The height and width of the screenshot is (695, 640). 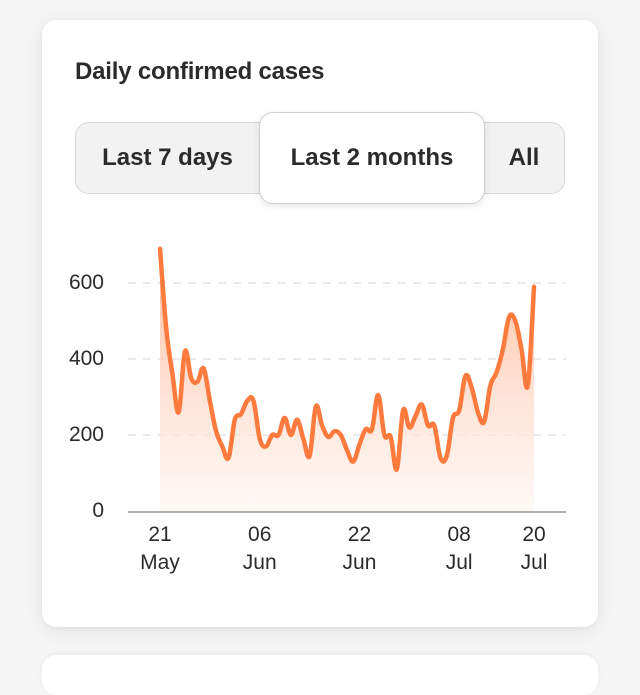 I want to click on range-last-7-days-button: Last 7 days, so click(x=167, y=158).